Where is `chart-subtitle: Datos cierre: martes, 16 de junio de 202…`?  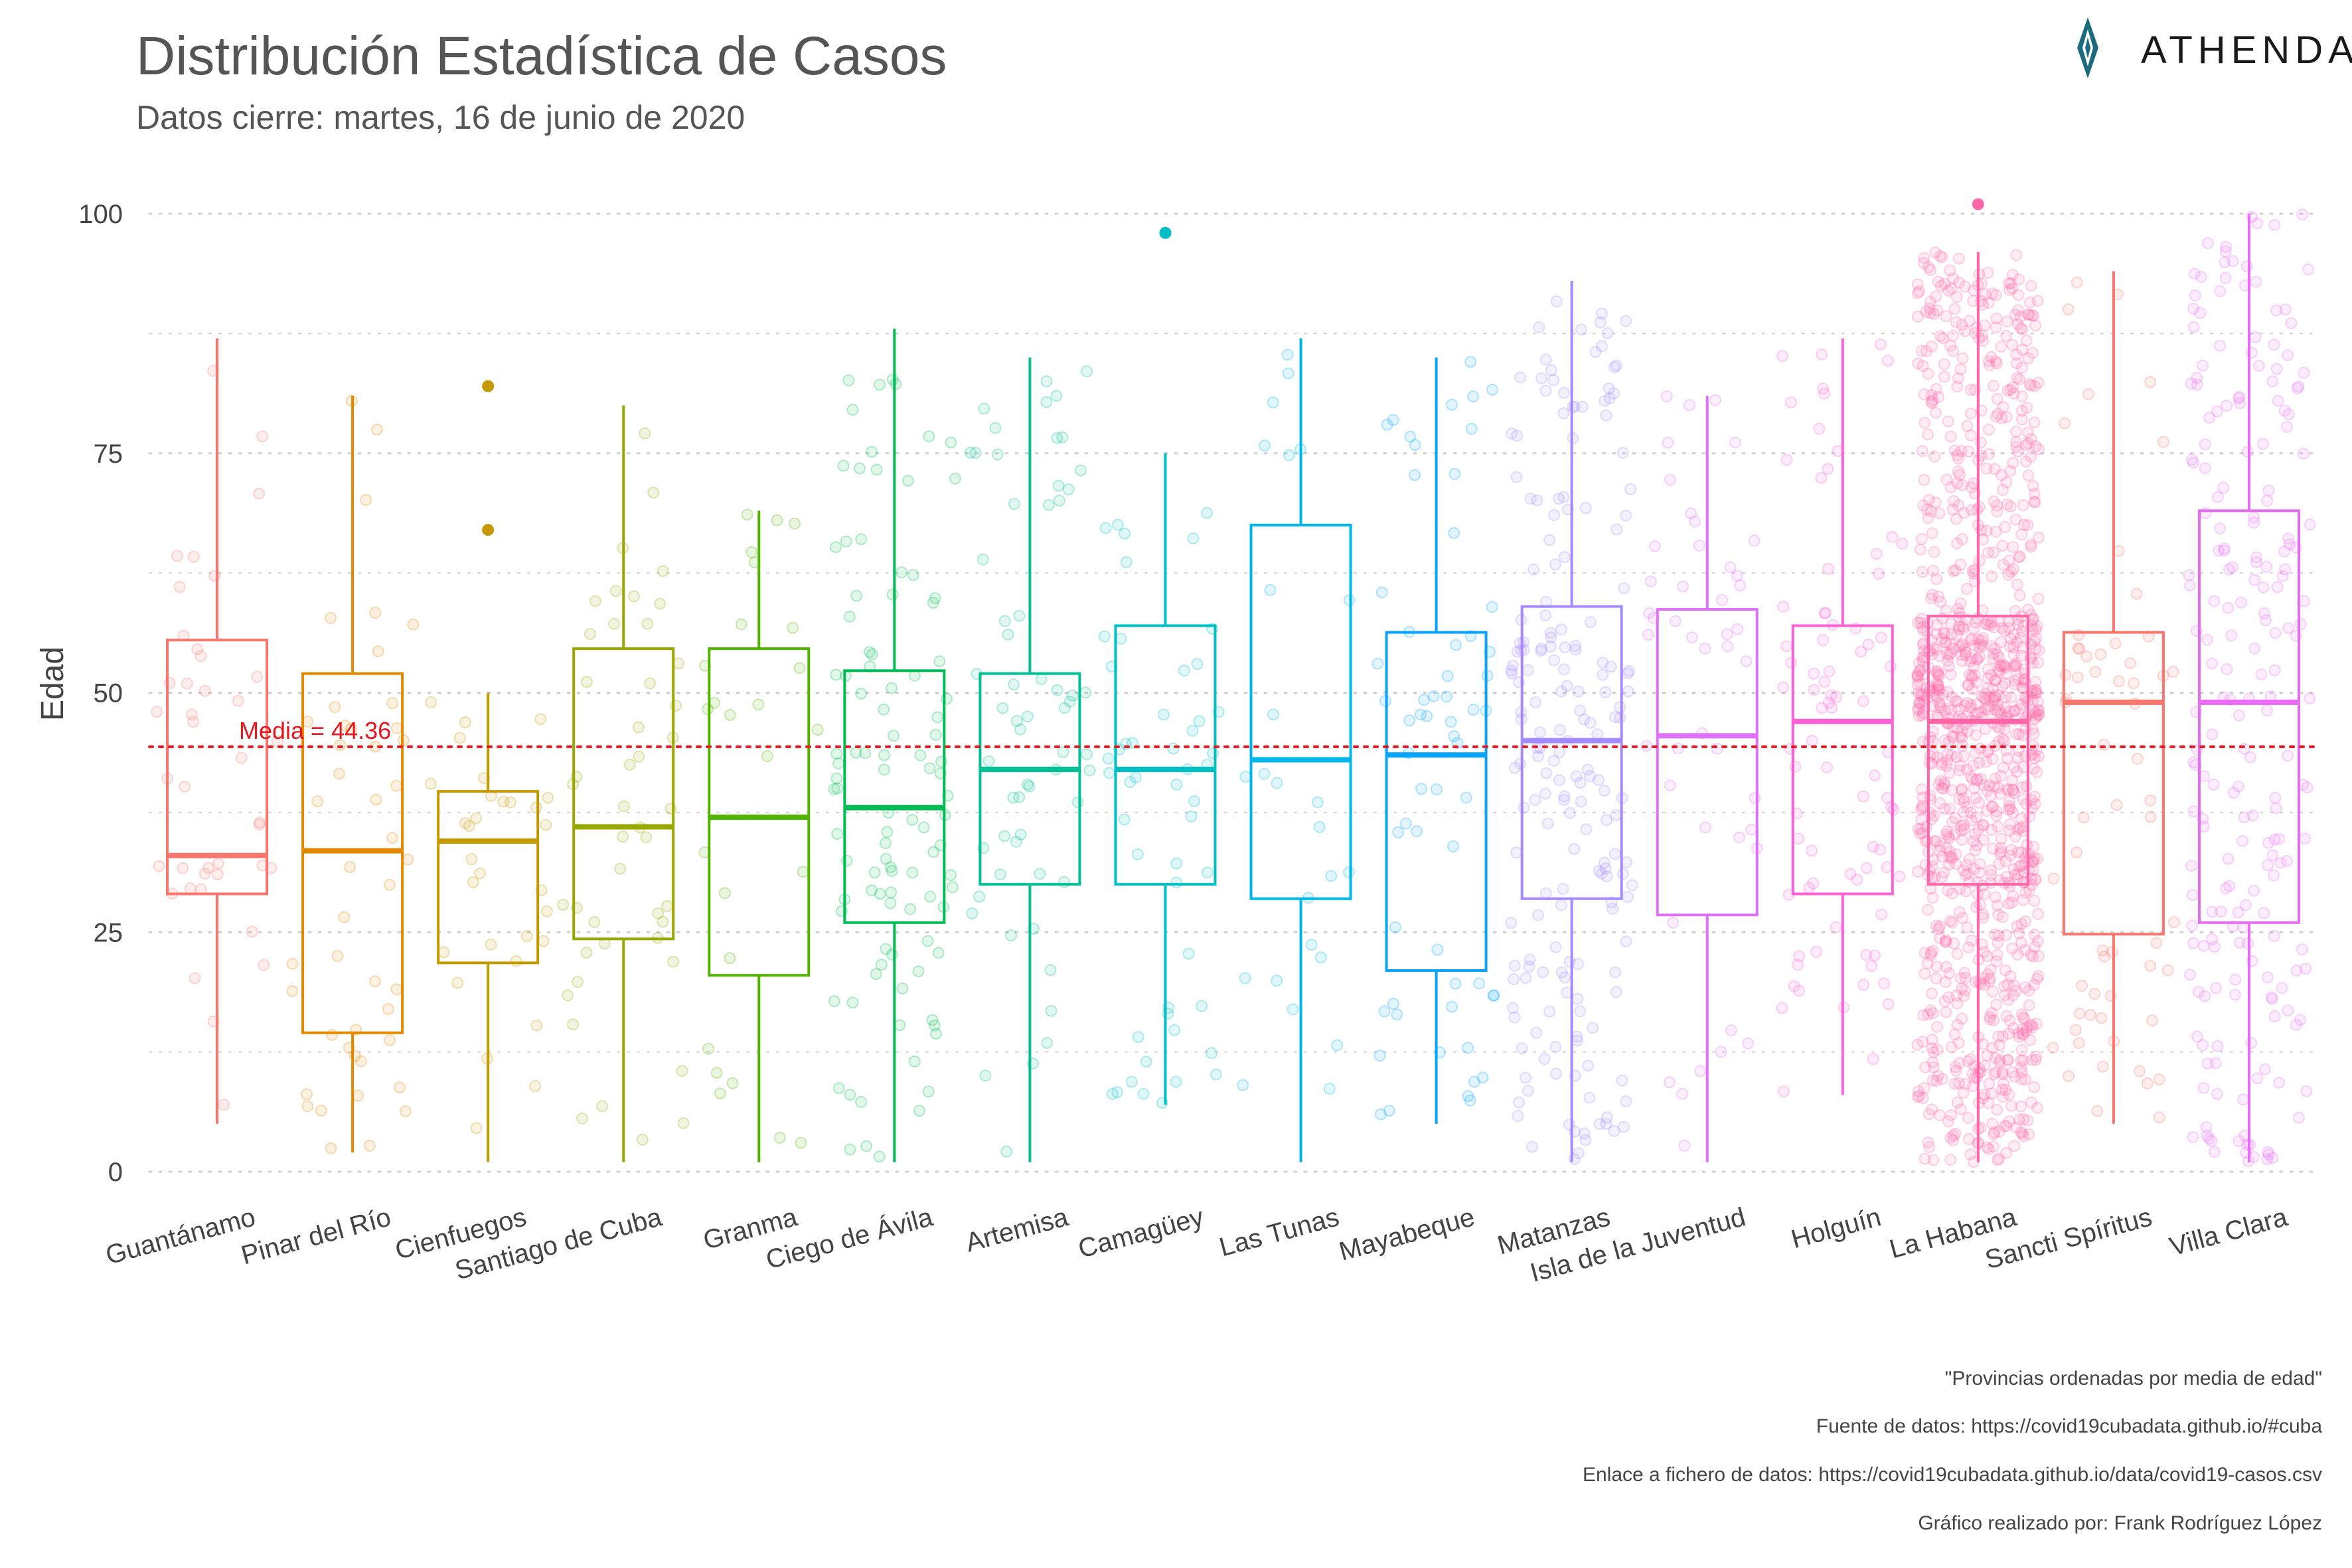 chart-subtitle: Datos cierre: martes, 16 de junio de 202… is located at coordinates (441, 118).